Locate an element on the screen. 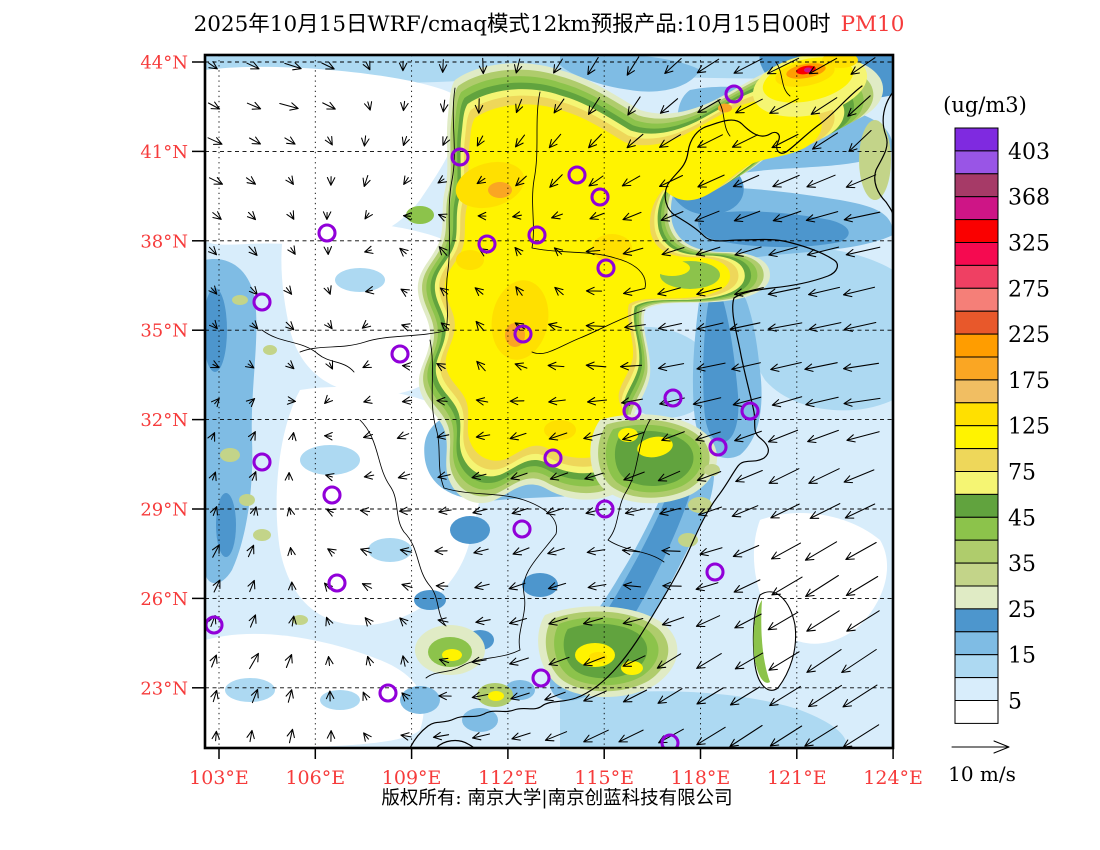 This screenshot has height=850, width=1100. colorbar-tick-label: 403 is located at coordinates (1029, 152).